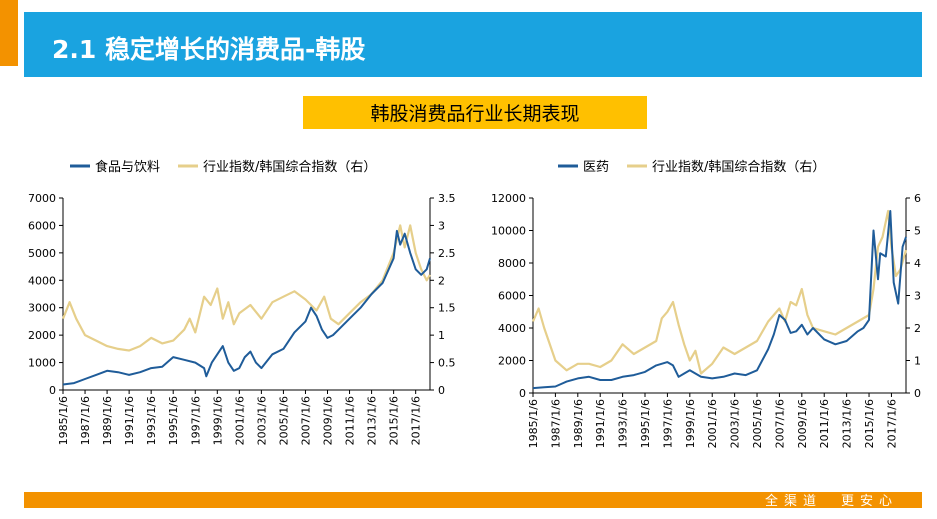 This screenshot has width=937, height=519. Describe the element at coordinates (42, 253) in the screenshot. I see `y-left-tick-label: 5000` at that location.